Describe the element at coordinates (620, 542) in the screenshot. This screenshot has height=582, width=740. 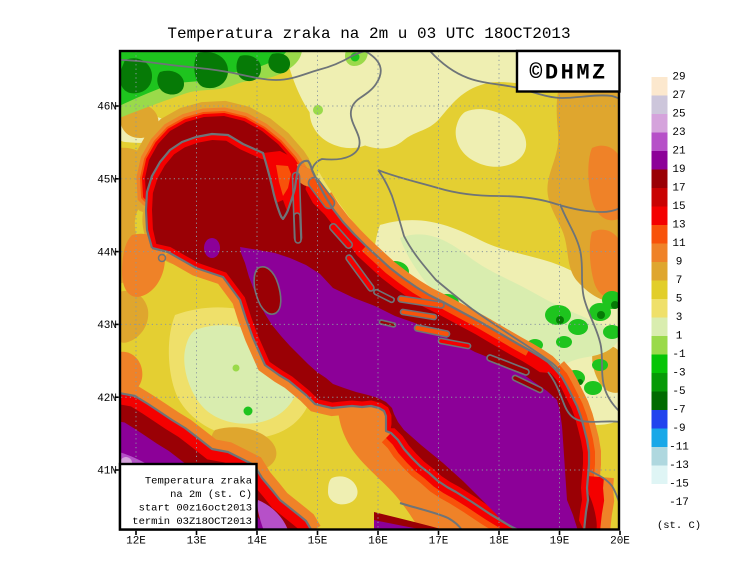
I see `svg-text: 20E` at that location.